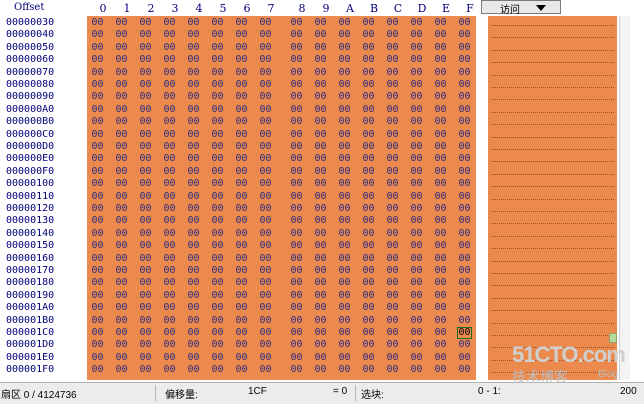 The width and height of the screenshot is (644, 404). What do you see at coordinates (613, 338) in the screenshot?
I see `scroll-thumb` at bounding box center [613, 338].